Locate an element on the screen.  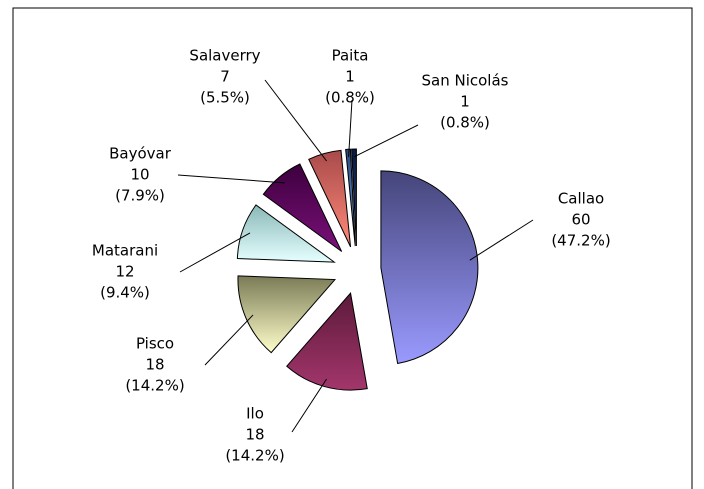
slice-label-value: 10 is located at coordinates (139, 175).